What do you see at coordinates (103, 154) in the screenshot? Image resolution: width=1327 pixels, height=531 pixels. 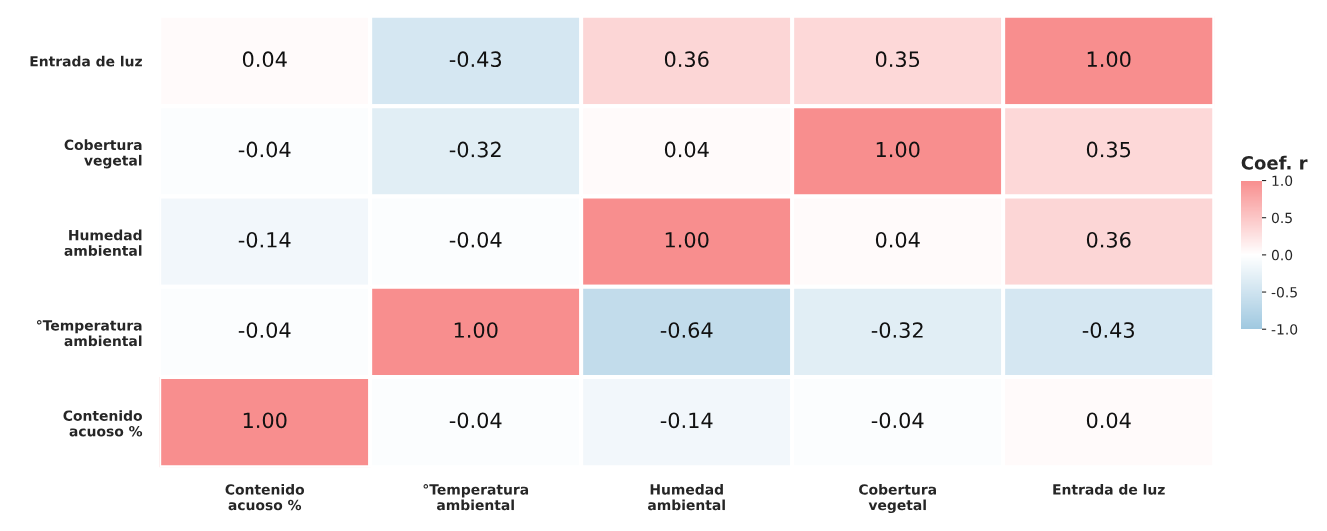 I see `y-tick-label: Cobertura vegetal` at bounding box center [103, 154].